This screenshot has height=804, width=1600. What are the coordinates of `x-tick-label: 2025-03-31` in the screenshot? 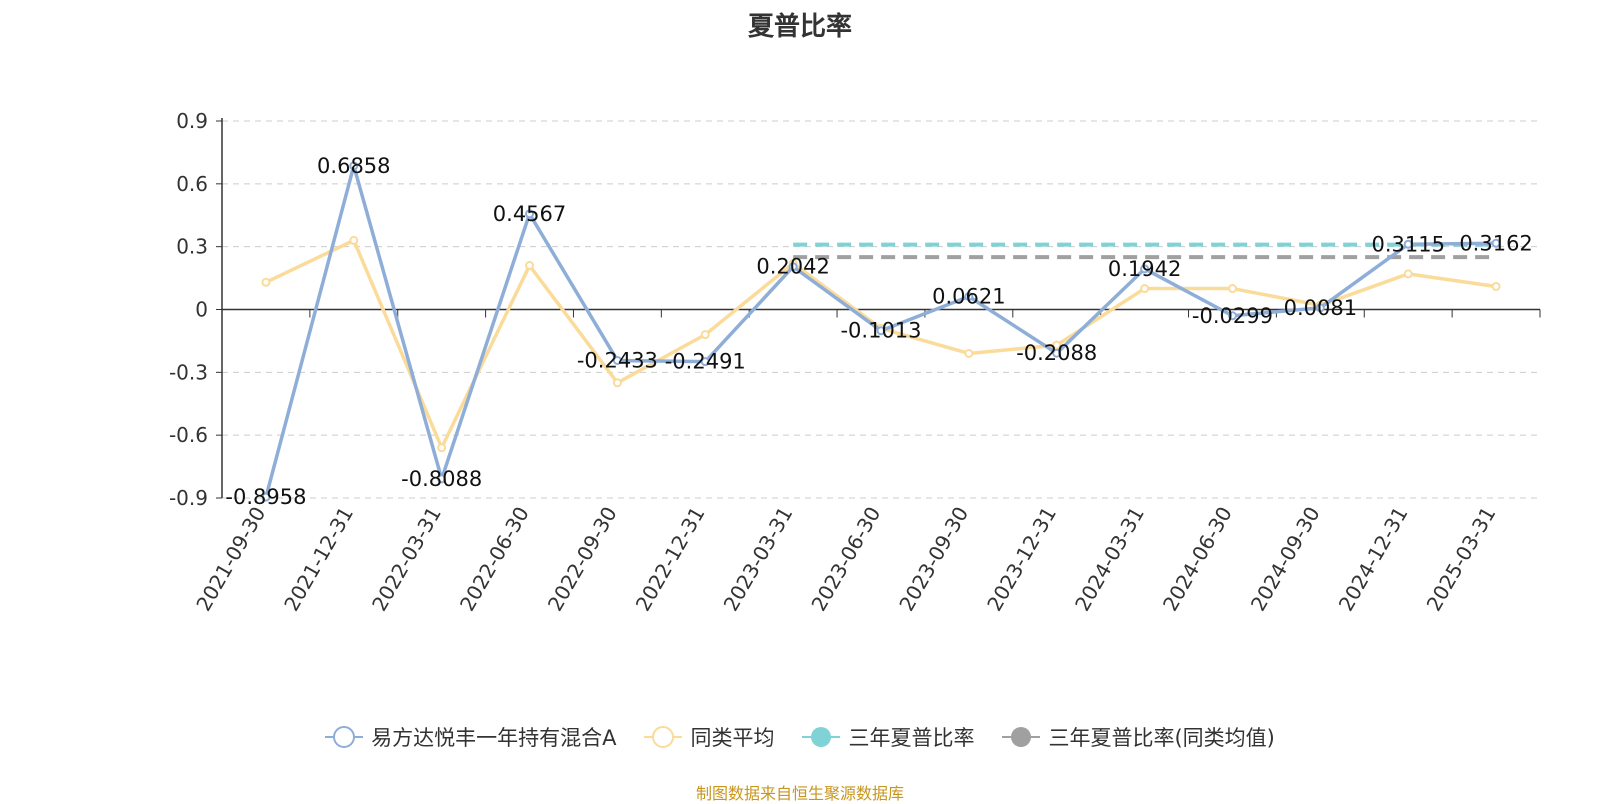 It's located at (1460, 559).